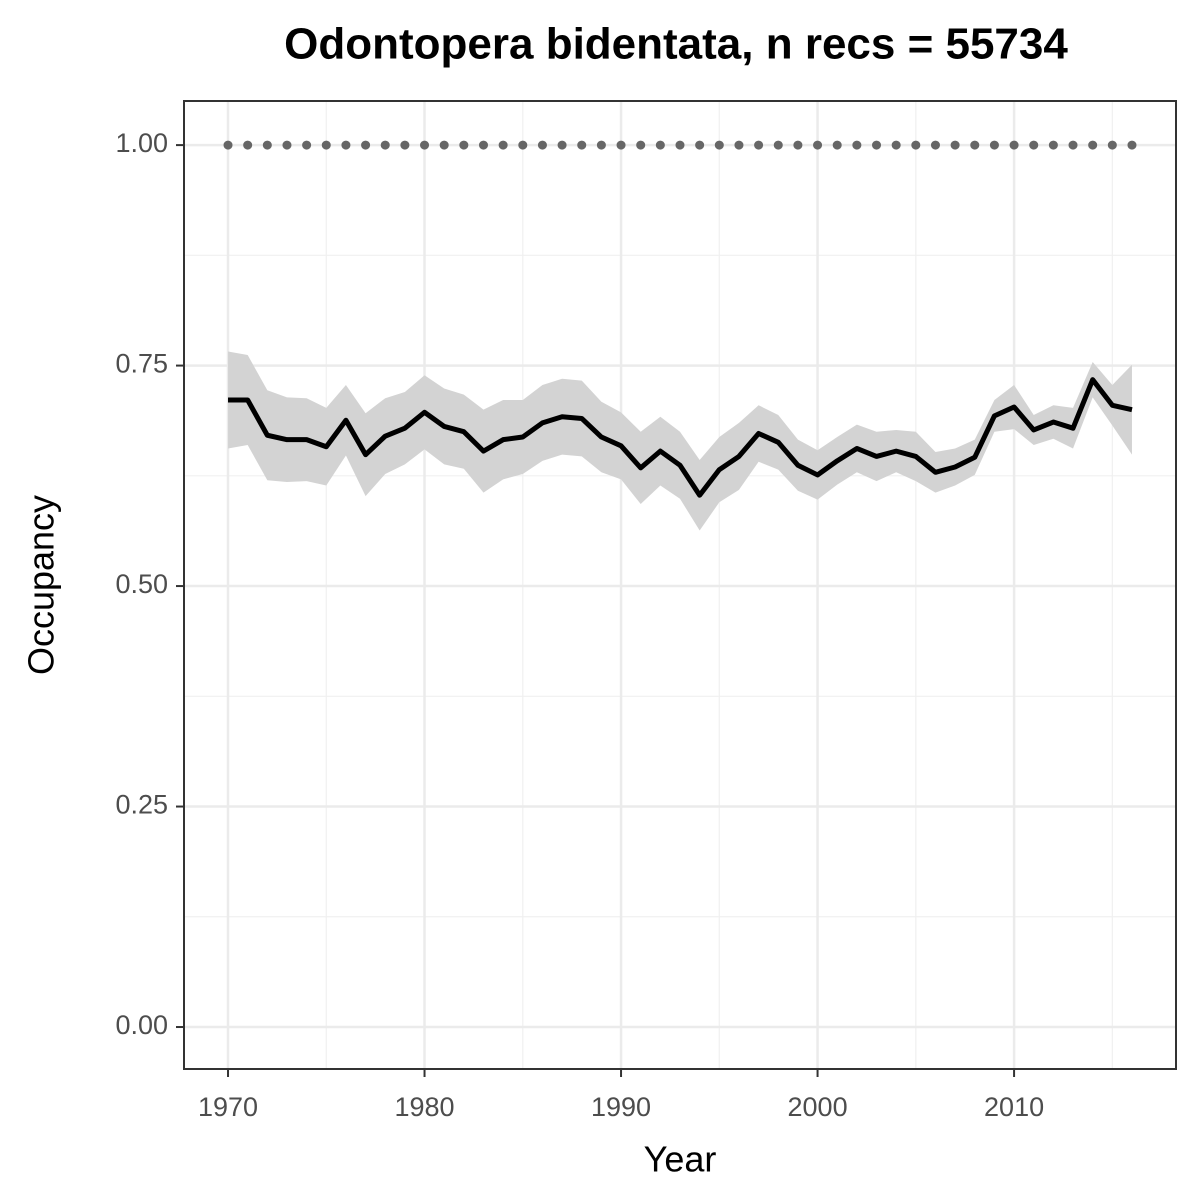 The image size is (1200, 1200). What do you see at coordinates (141, 805) in the screenshot?
I see `y-tick-label: 0.25` at bounding box center [141, 805].